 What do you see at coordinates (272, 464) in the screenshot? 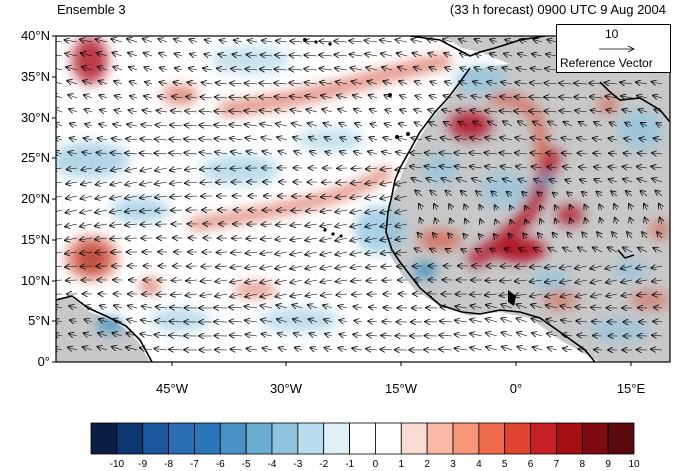
I see `colorbar-label: -4` at bounding box center [272, 464].